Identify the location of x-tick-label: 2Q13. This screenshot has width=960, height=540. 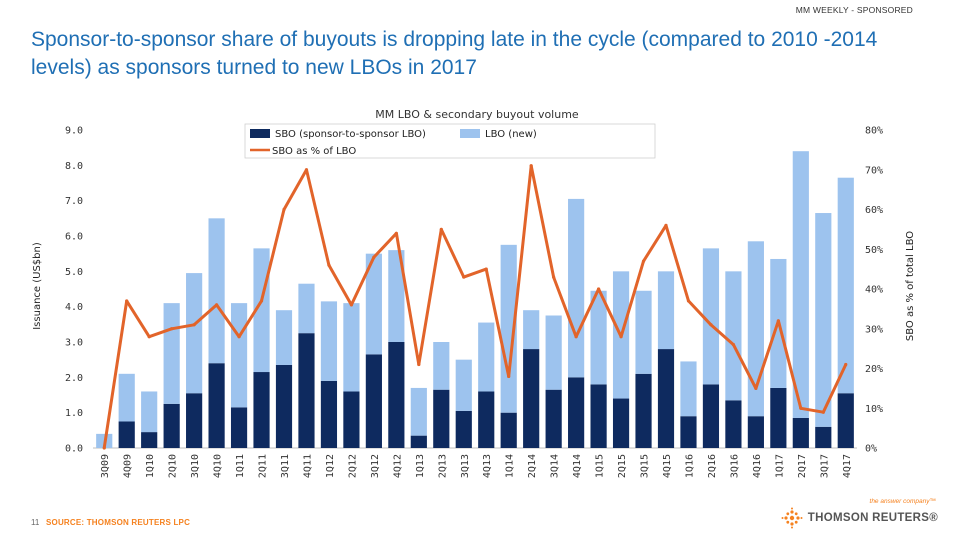
(442, 466).